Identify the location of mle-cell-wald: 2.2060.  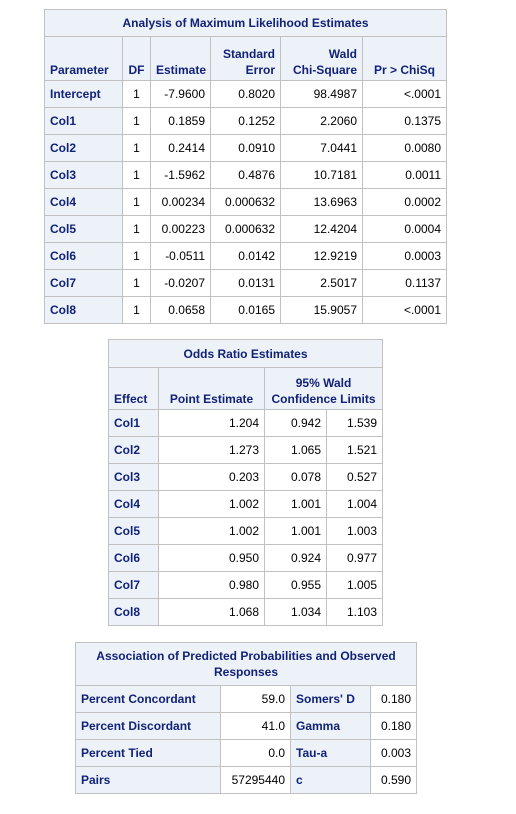
(321, 121).